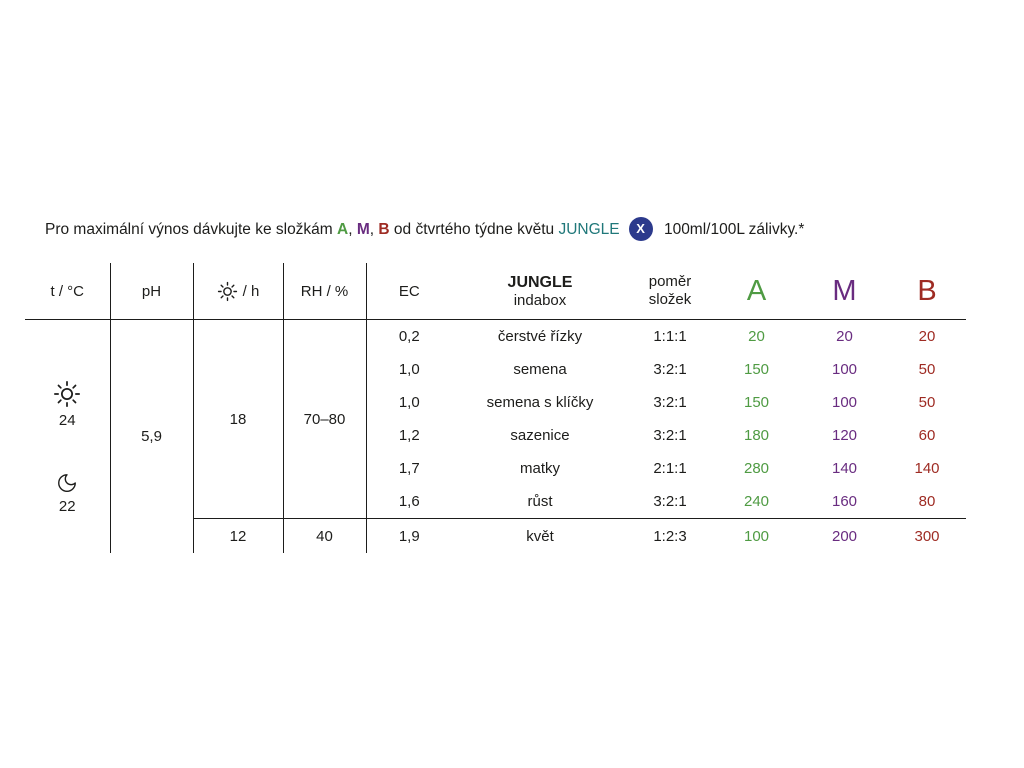 This screenshot has width=1024, height=768. What do you see at coordinates (670, 300) in the screenshot?
I see `ratio-label-line2: složek` at bounding box center [670, 300].